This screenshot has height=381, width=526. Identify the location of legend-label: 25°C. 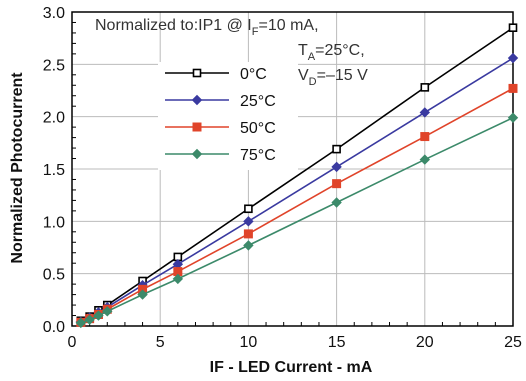
(258, 101).